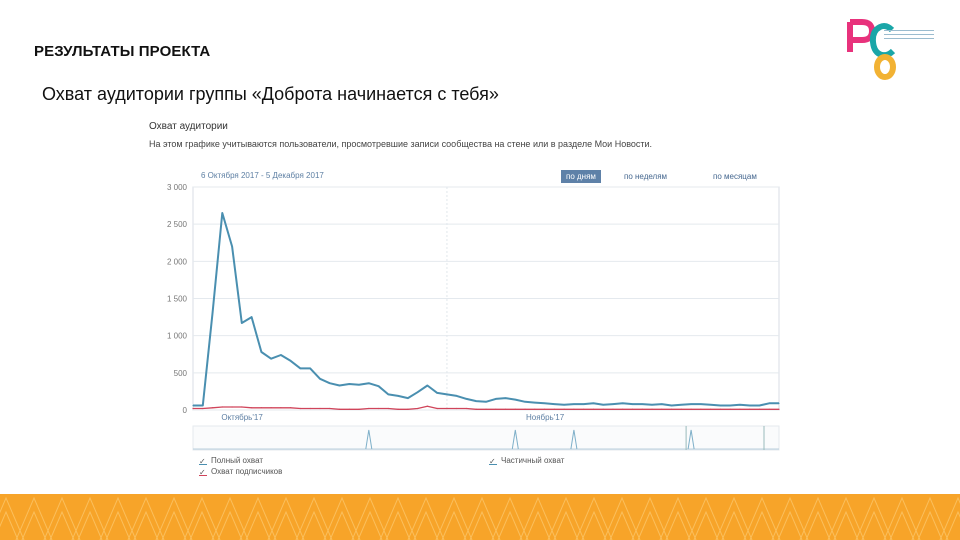 The width and height of the screenshot is (960, 540). Describe the element at coordinates (177, 299) in the screenshot. I see `y-tick-label: 1 500` at that location.